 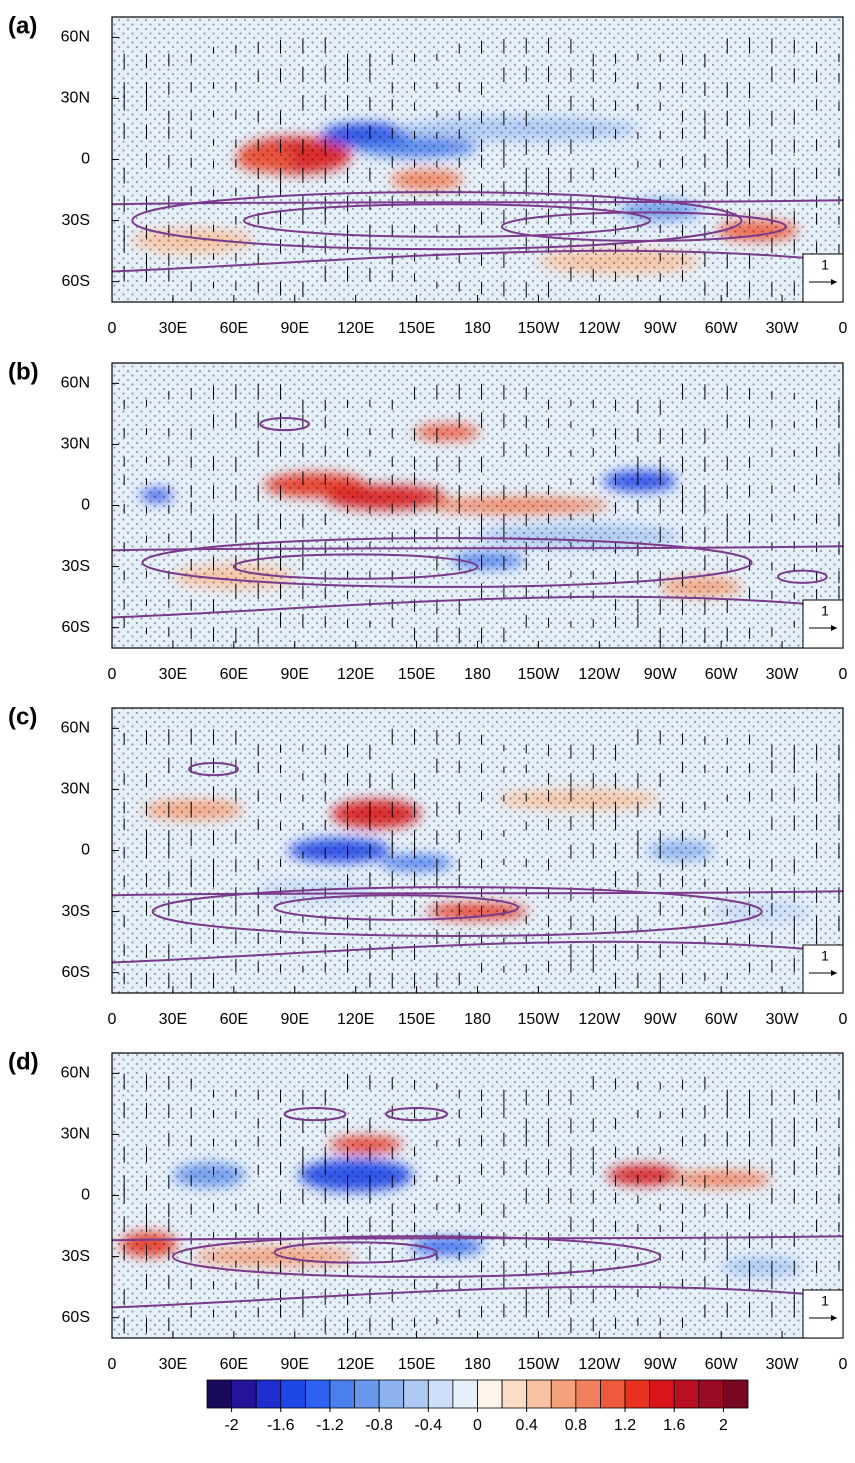 I want to click on colorbar-tick-label: 0, so click(x=477, y=1425).